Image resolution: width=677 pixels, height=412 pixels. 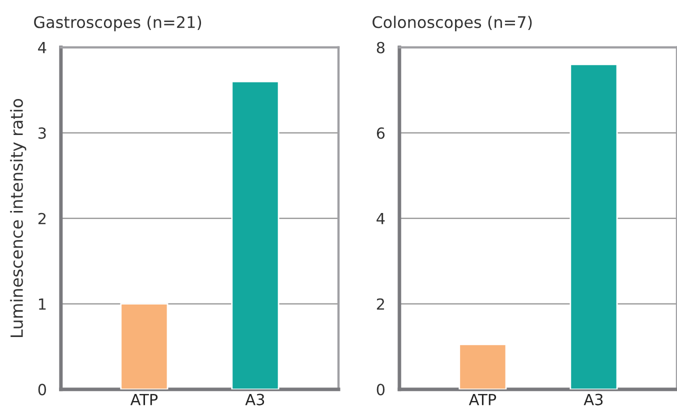 What do you see at coordinates (380, 133) in the screenshot?
I see `y-tick-label: 6` at bounding box center [380, 133].